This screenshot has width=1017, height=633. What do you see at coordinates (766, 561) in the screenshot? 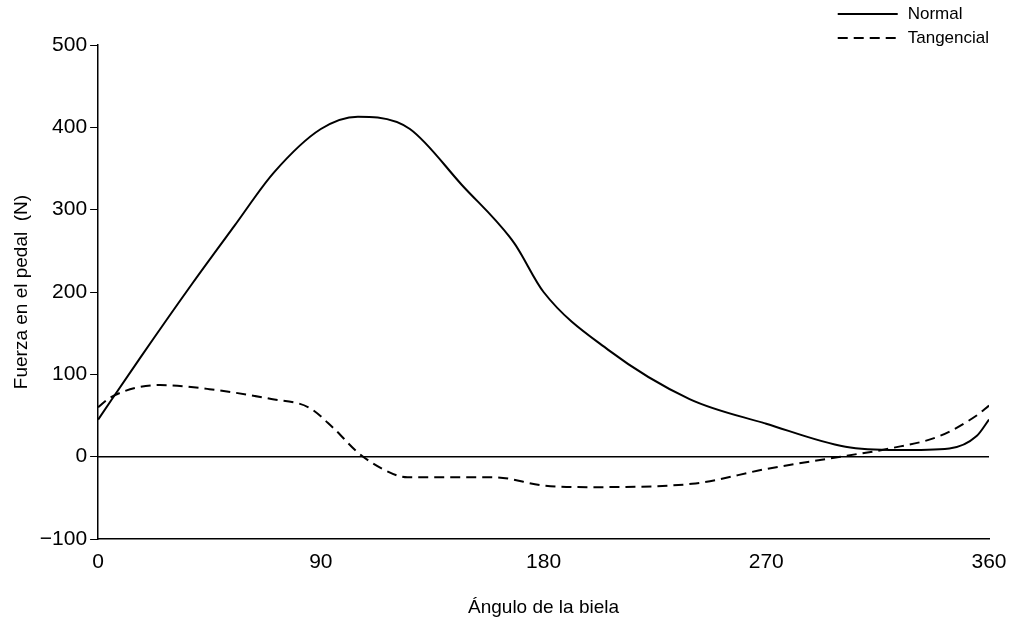
I see `x-tick-label: 270` at bounding box center [766, 561].